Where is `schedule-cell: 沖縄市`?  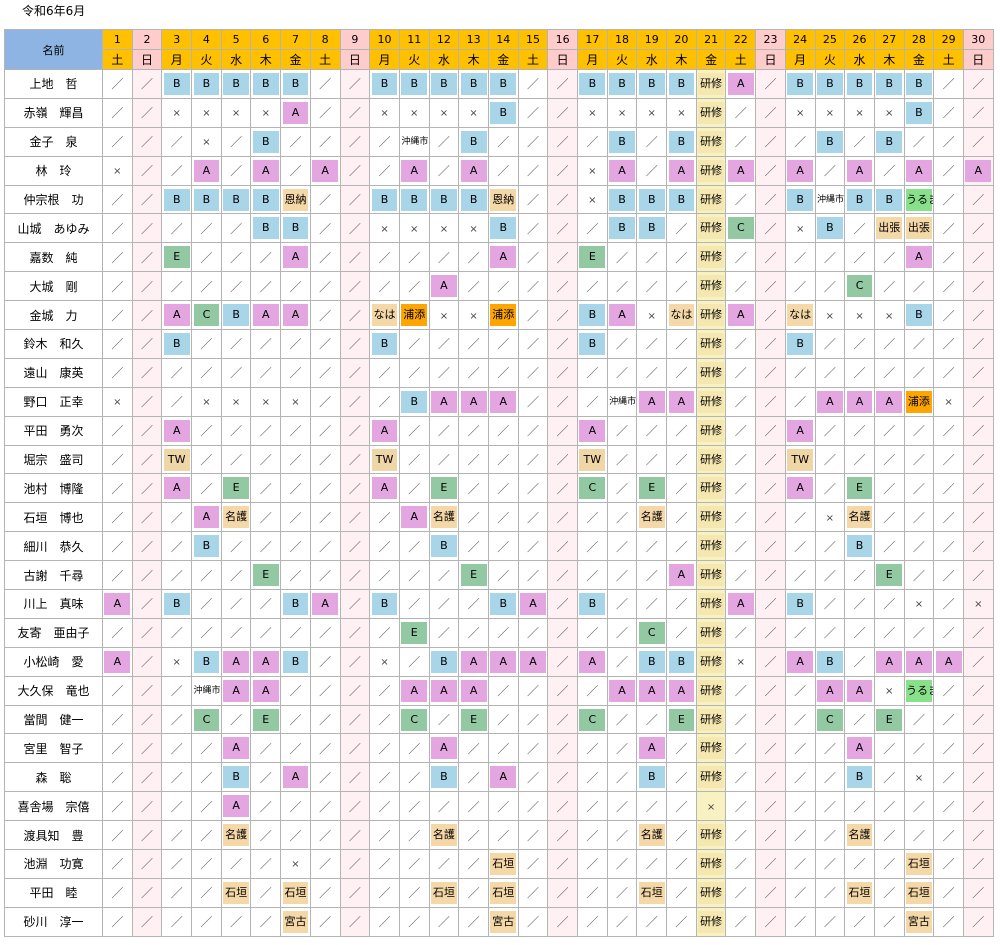 schedule-cell: 沖縄市 is located at coordinates (206, 690).